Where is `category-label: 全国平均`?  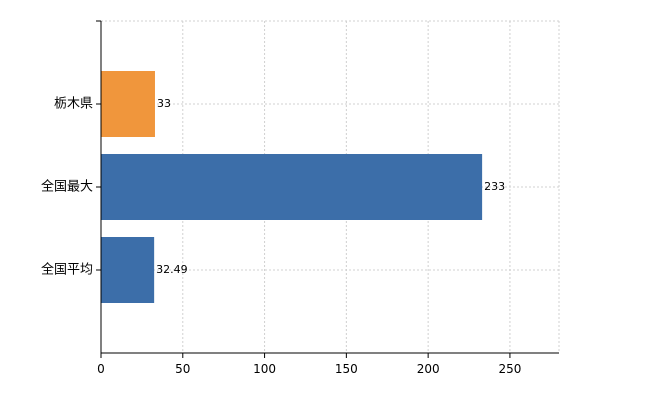
category-label: 全国平均 is located at coordinates (67, 270).